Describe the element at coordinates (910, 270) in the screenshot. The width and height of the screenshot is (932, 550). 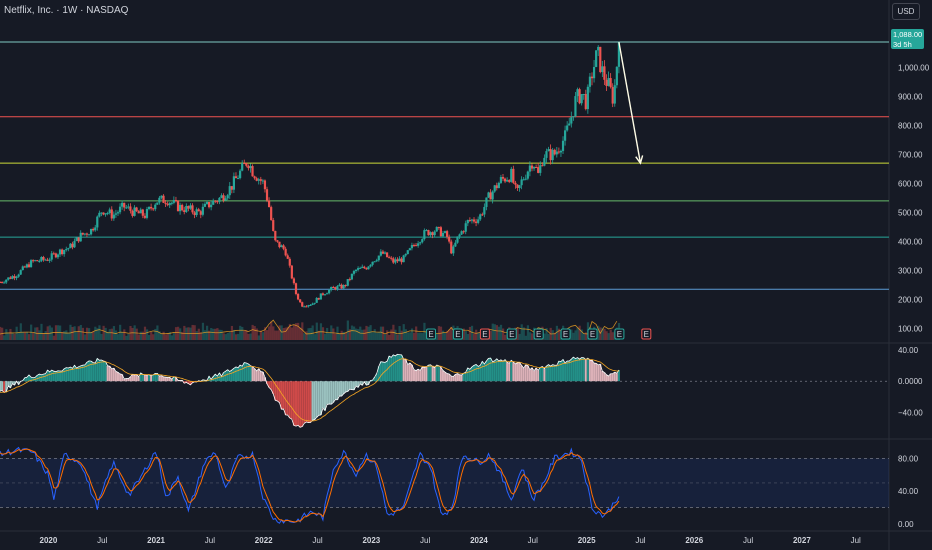
I see `price-axis-label: 300.00` at that location.